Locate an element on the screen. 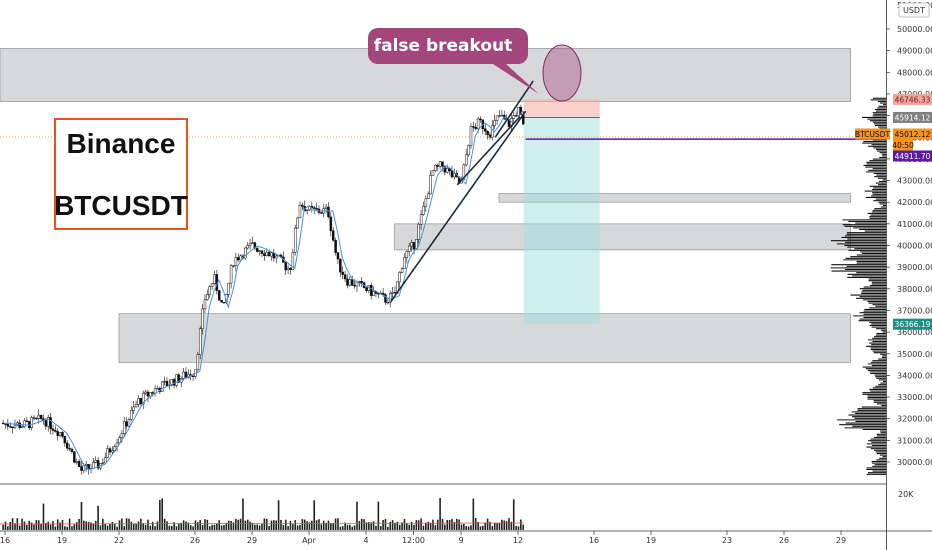 This screenshot has height=550, width=932. take-profit-area is located at coordinates (561, 221).